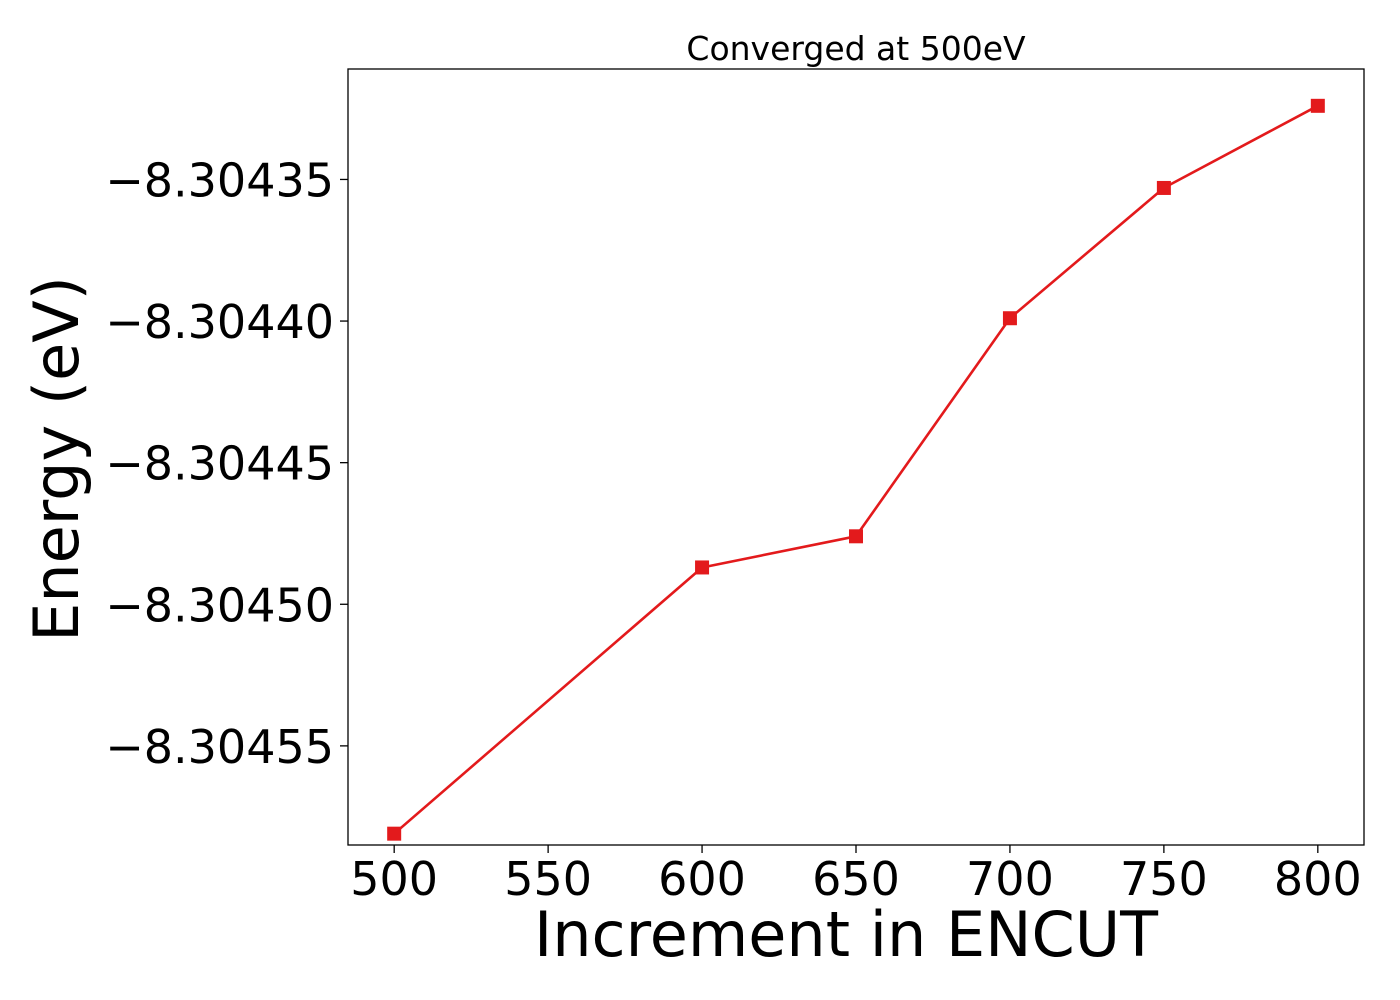 Image resolution: width=1400 pixels, height=1000 pixels. What do you see at coordinates (856, 879) in the screenshot?
I see `x-tick-label: 650` at bounding box center [856, 879].